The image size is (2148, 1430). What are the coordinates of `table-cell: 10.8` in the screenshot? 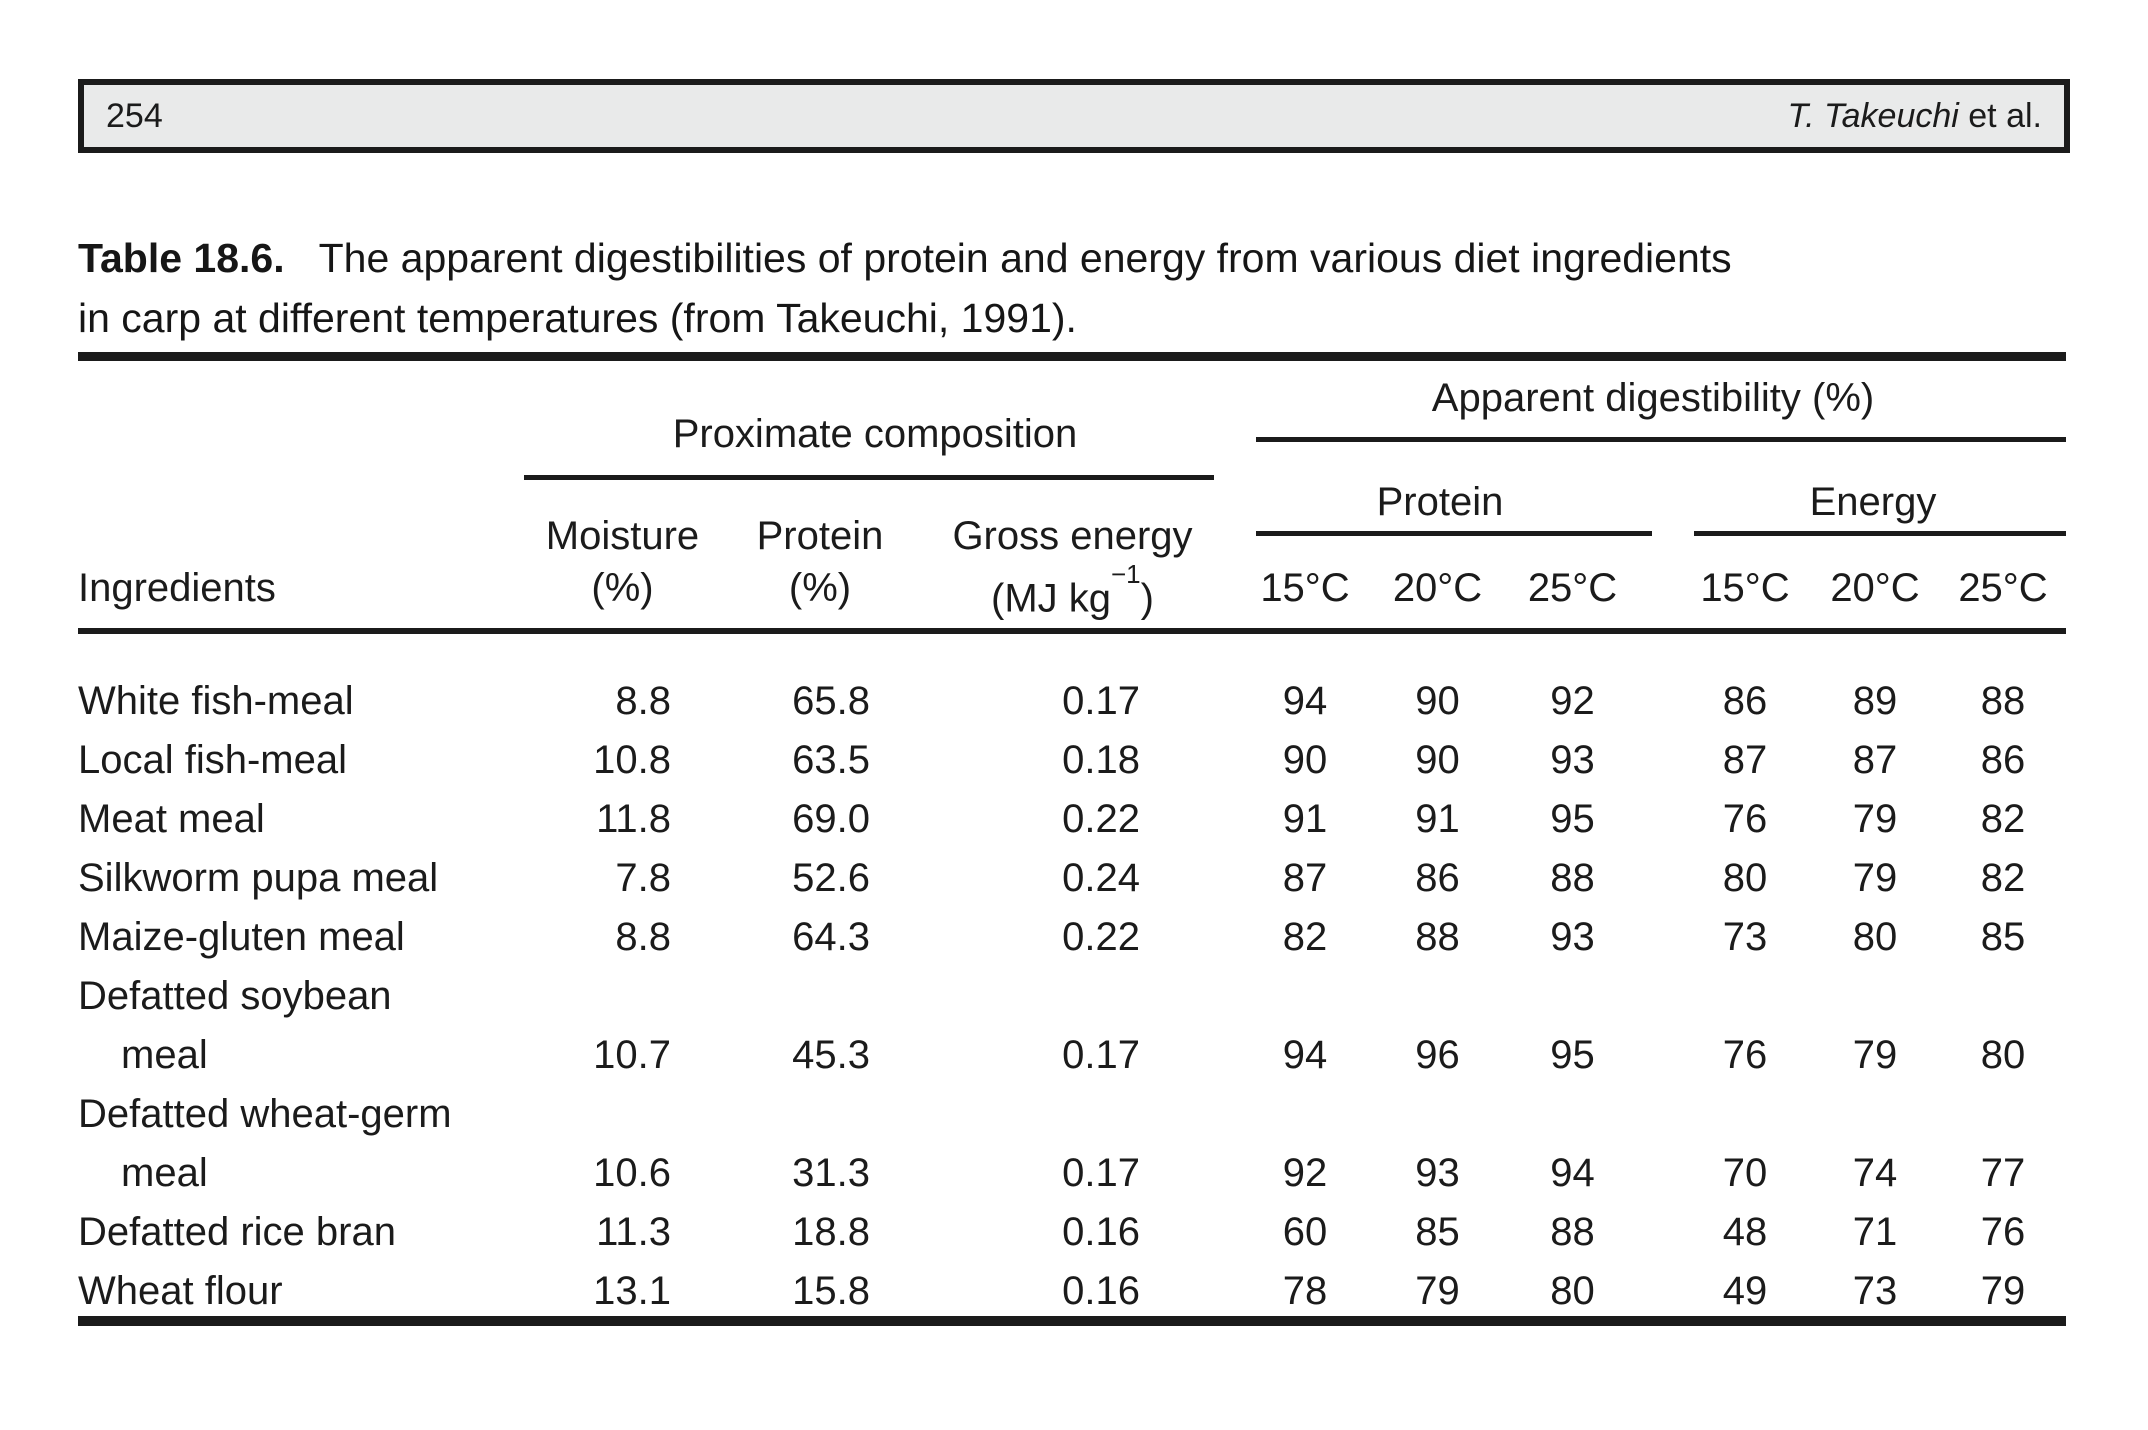 It's located at (632, 760).